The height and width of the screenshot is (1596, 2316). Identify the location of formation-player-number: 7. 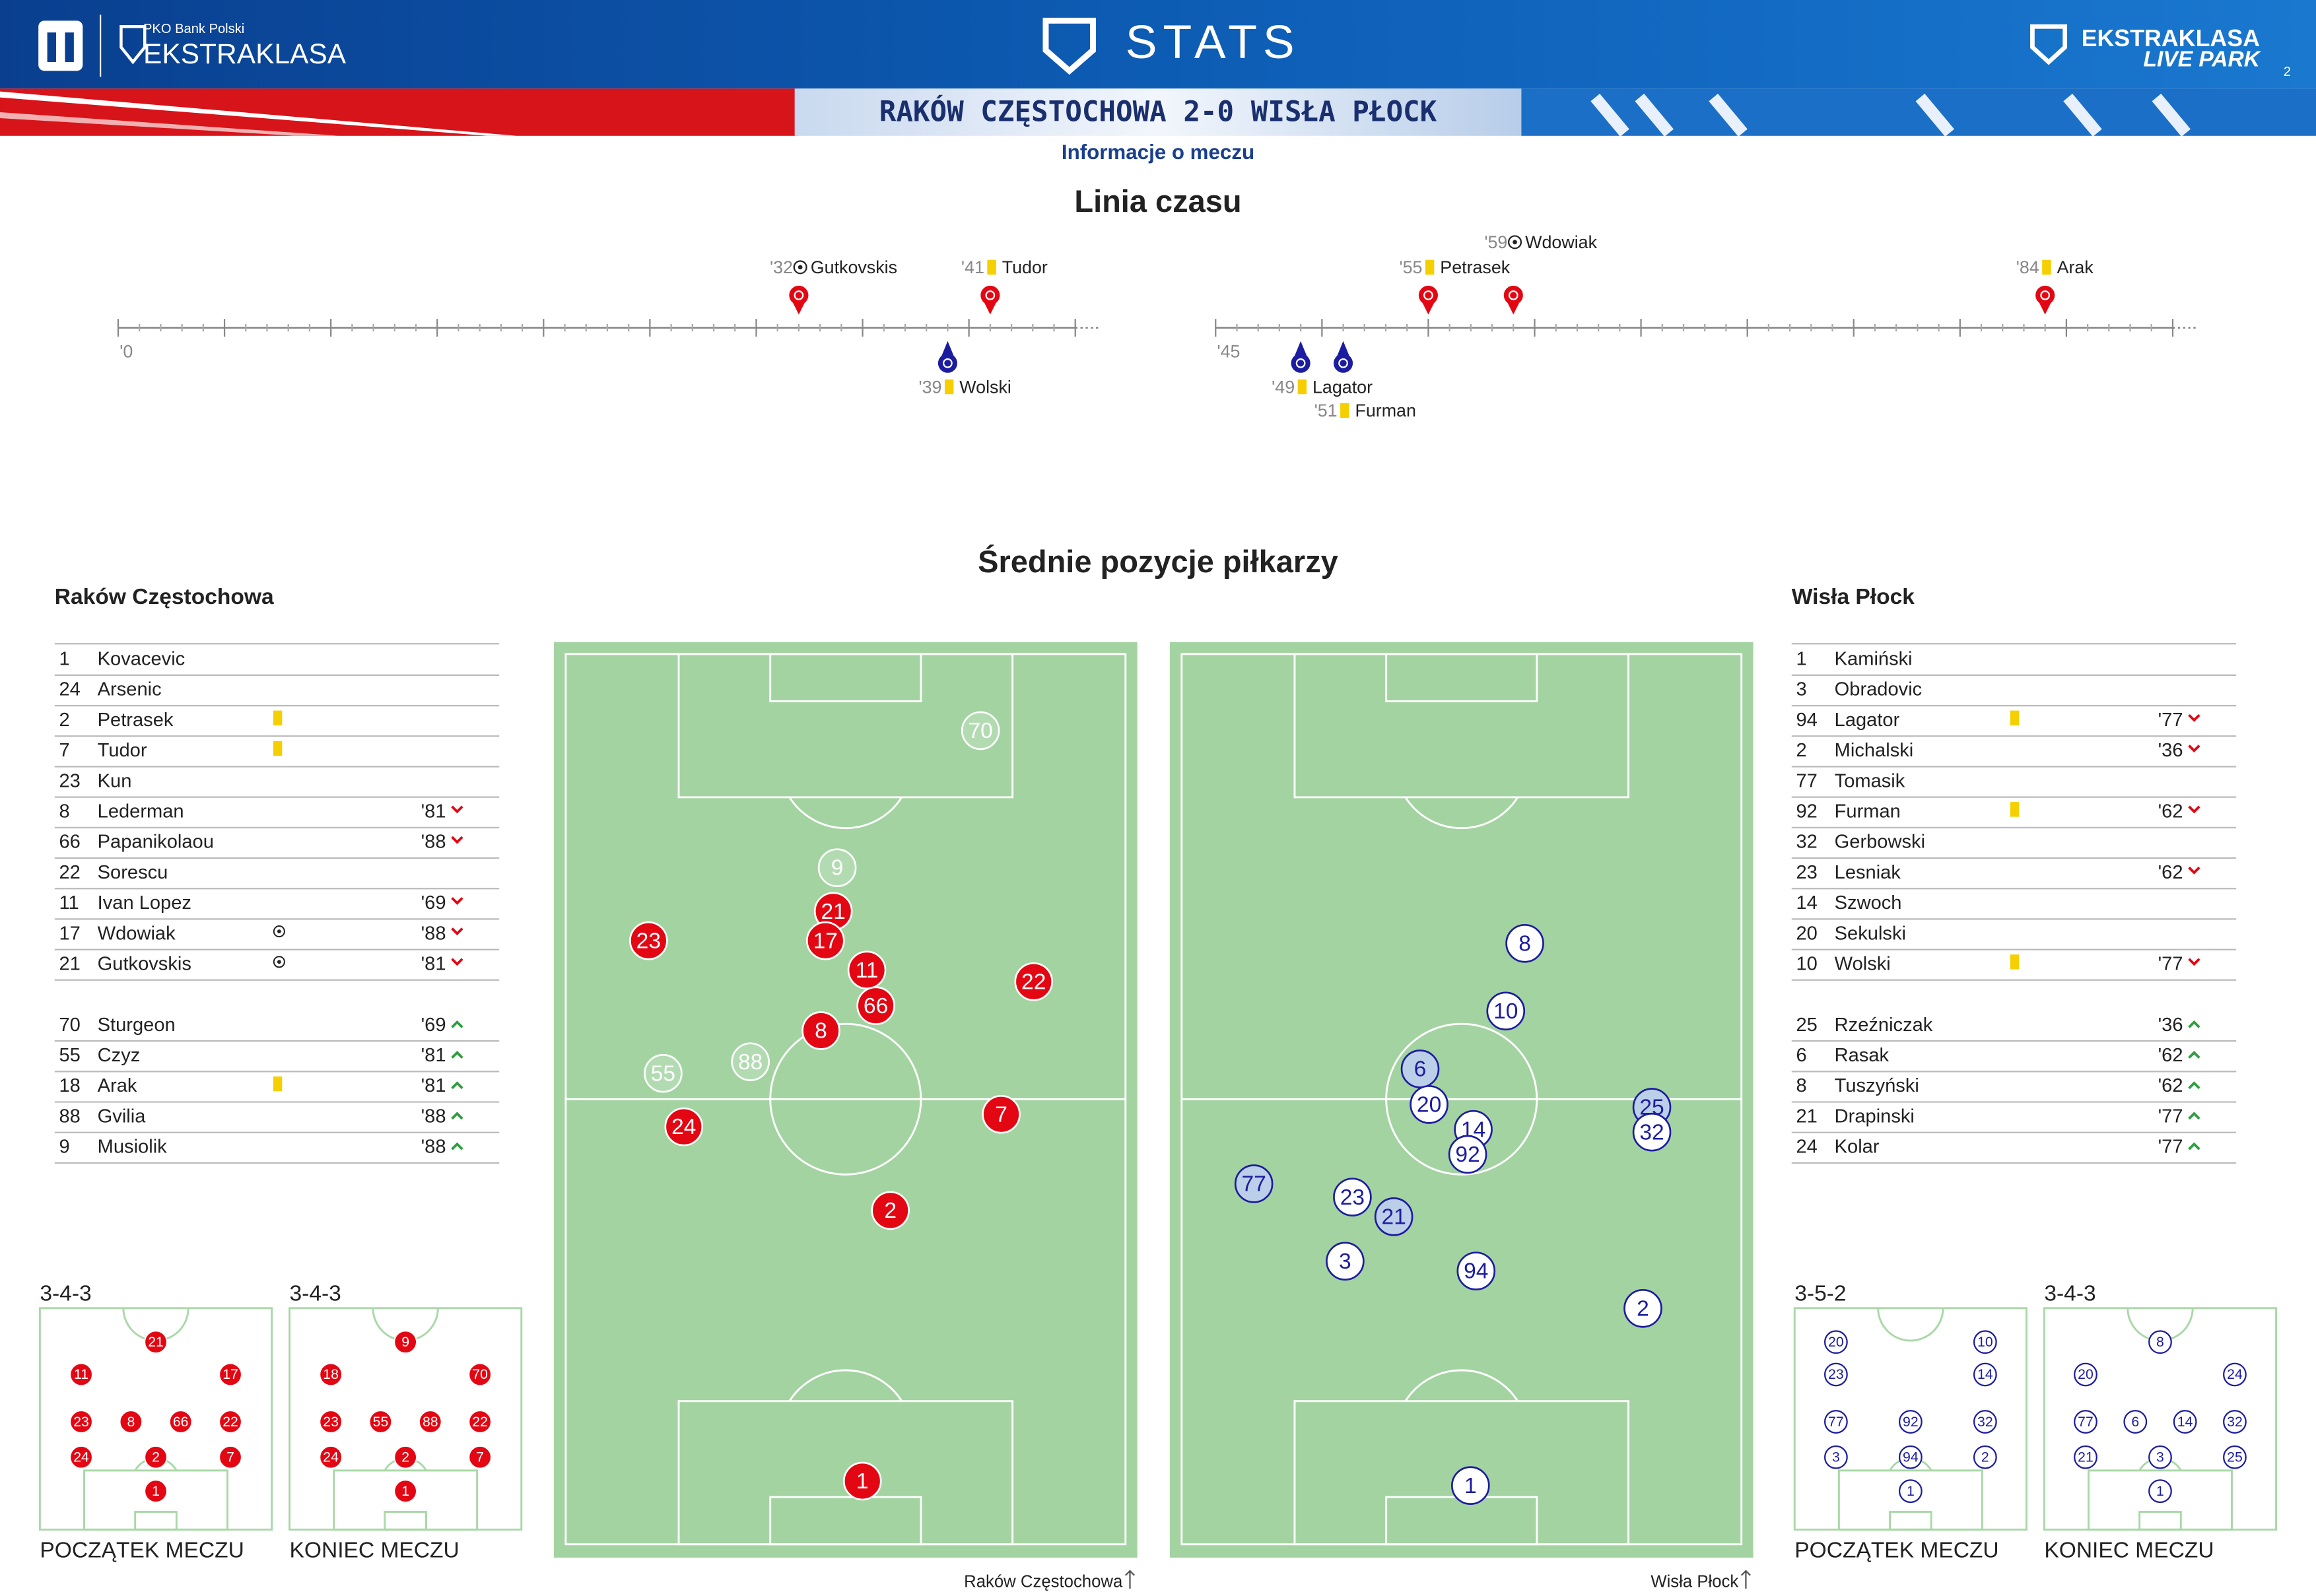
(230, 1457).